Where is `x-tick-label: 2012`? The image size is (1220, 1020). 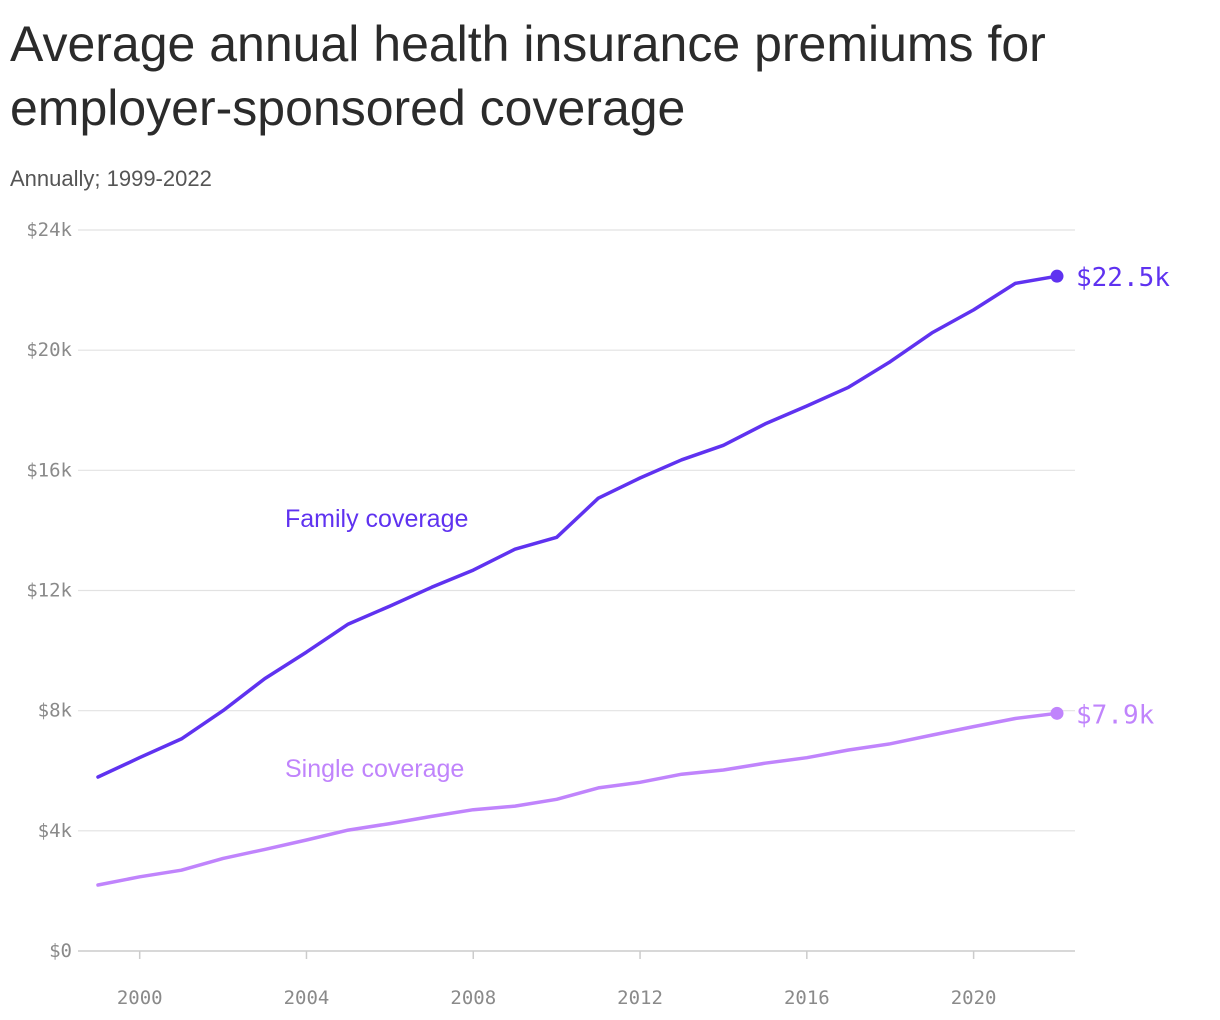
x-tick-label: 2012 is located at coordinates (640, 998).